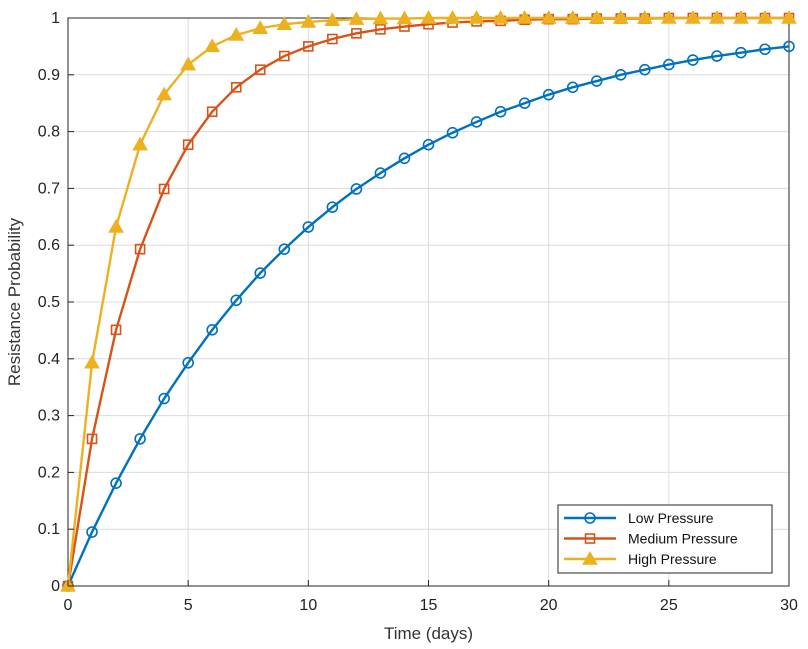 The width and height of the screenshot is (808, 649). Describe the element at coordinates (672, 559) in the screenshot. I see `legend-label-2: High Pressure` at that location.